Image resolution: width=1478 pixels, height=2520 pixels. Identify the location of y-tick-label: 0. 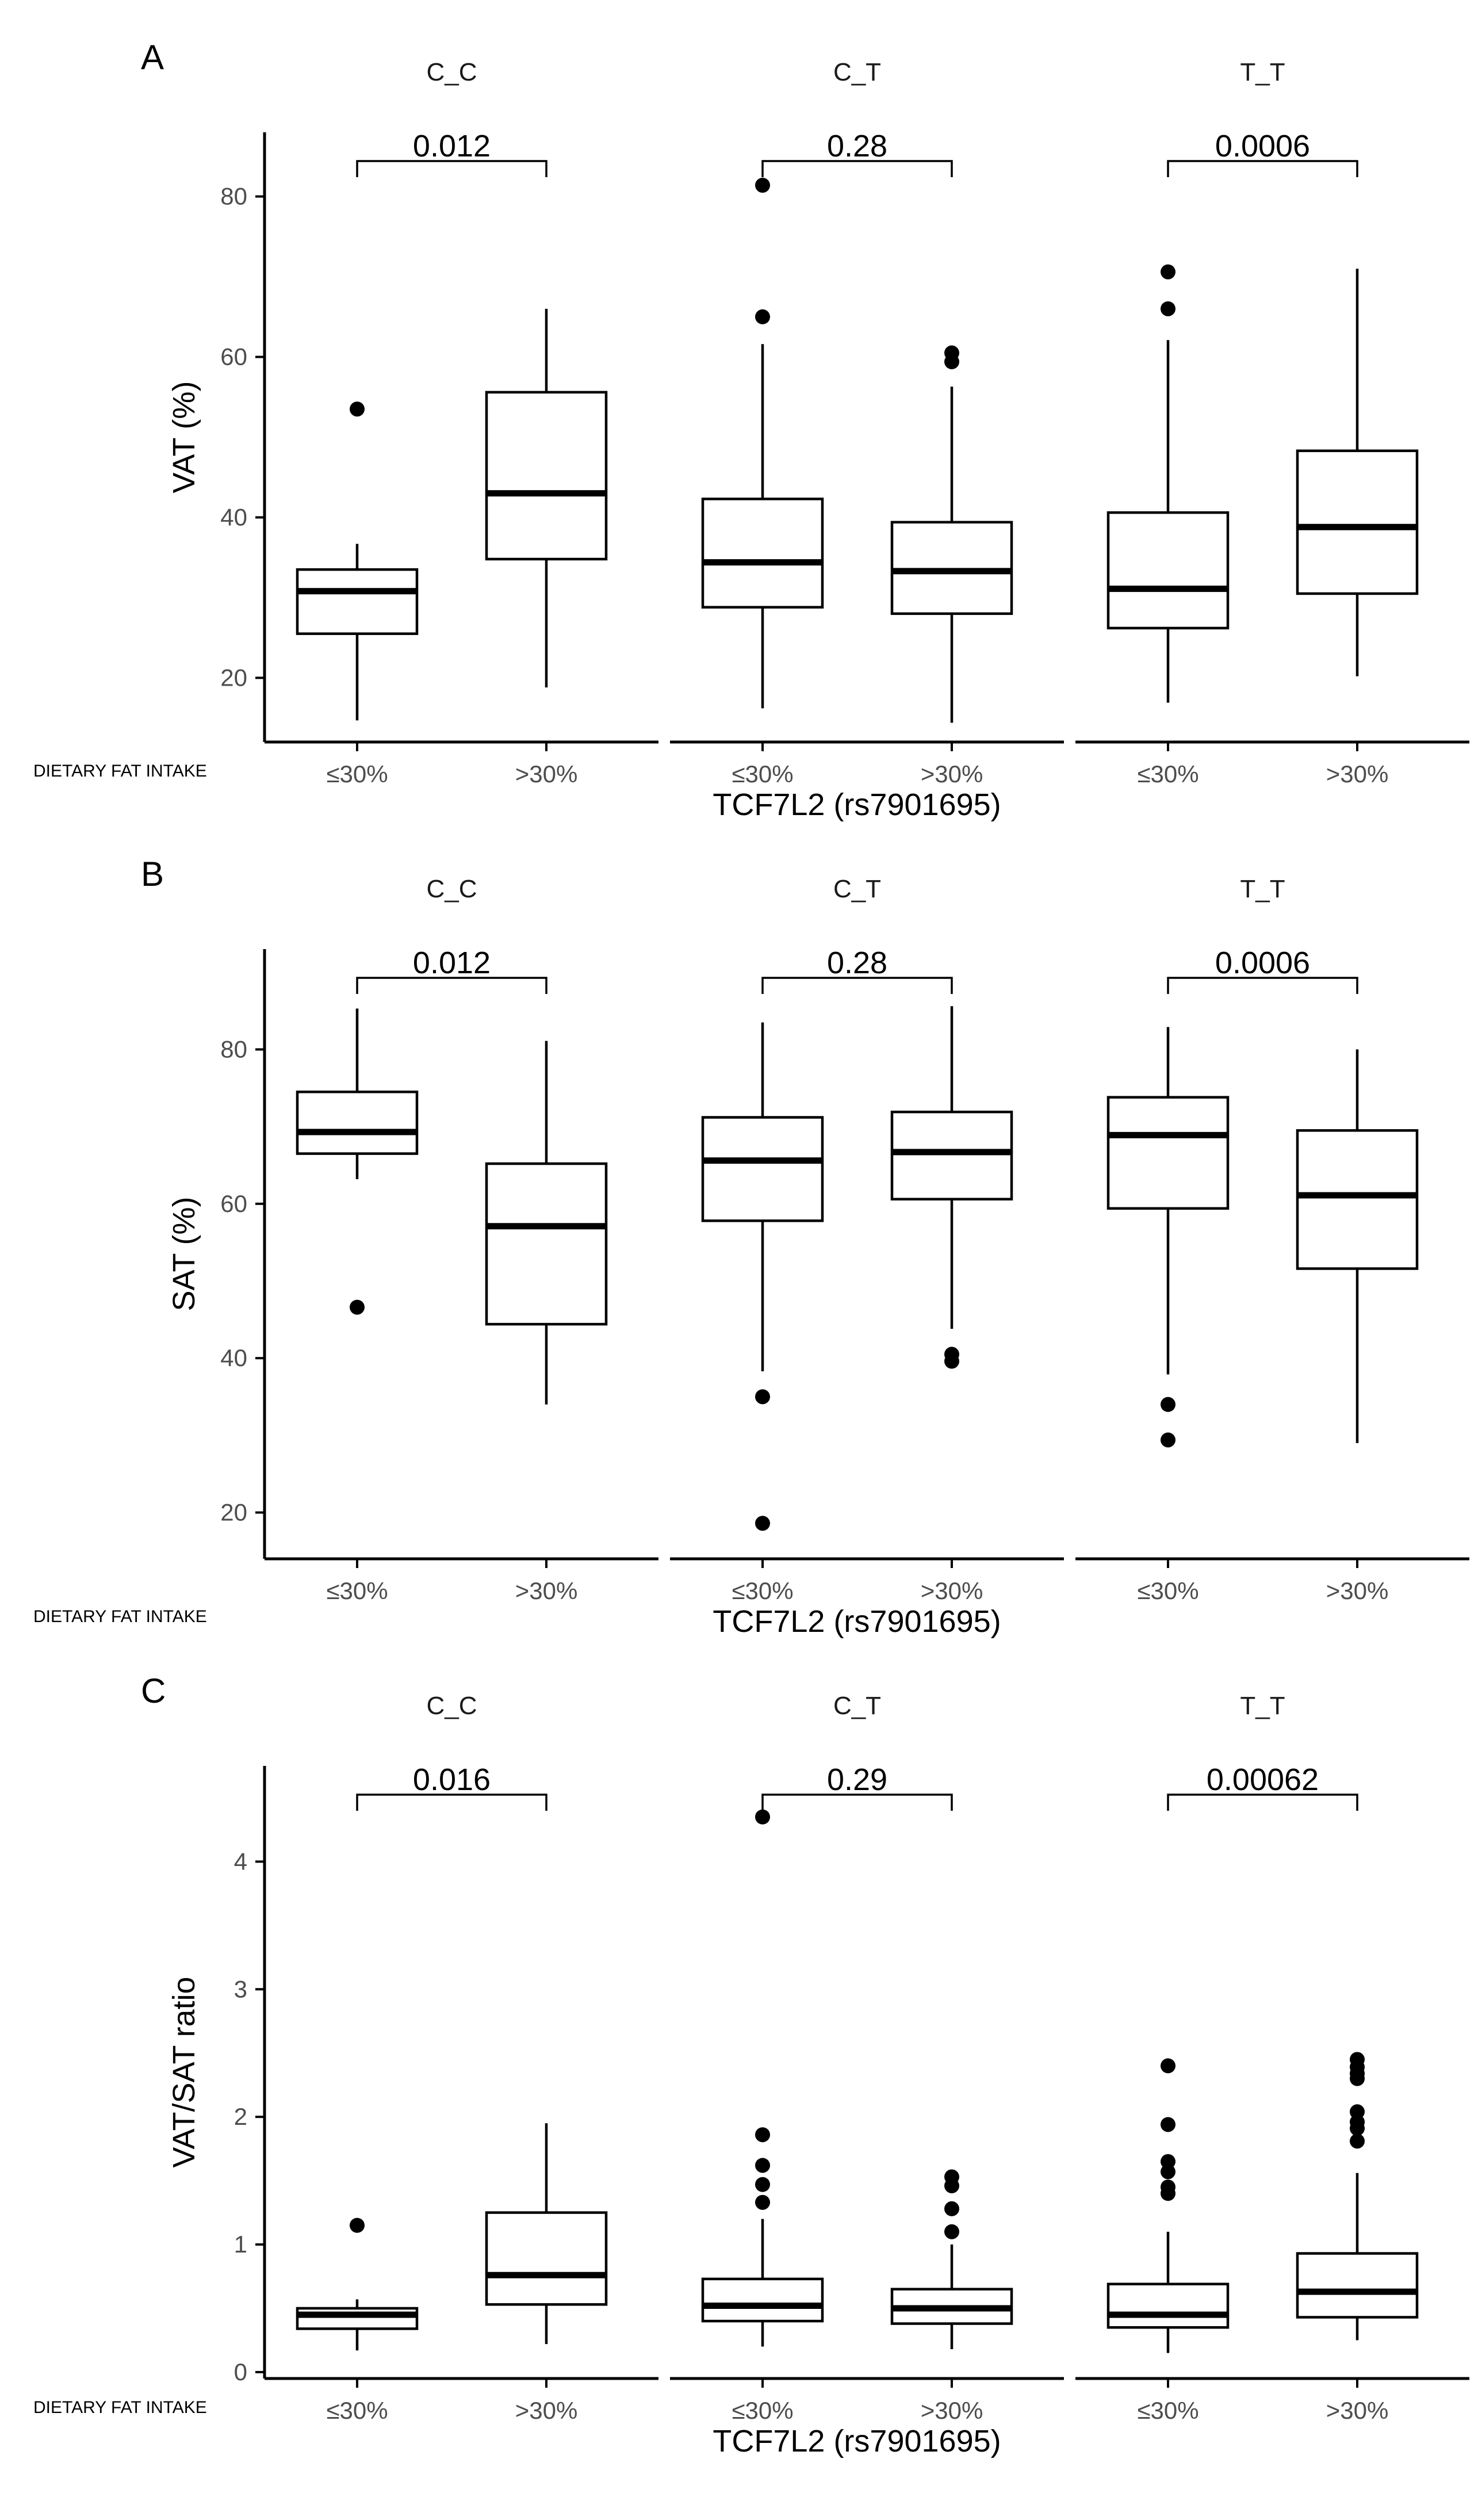
(240, 2371).